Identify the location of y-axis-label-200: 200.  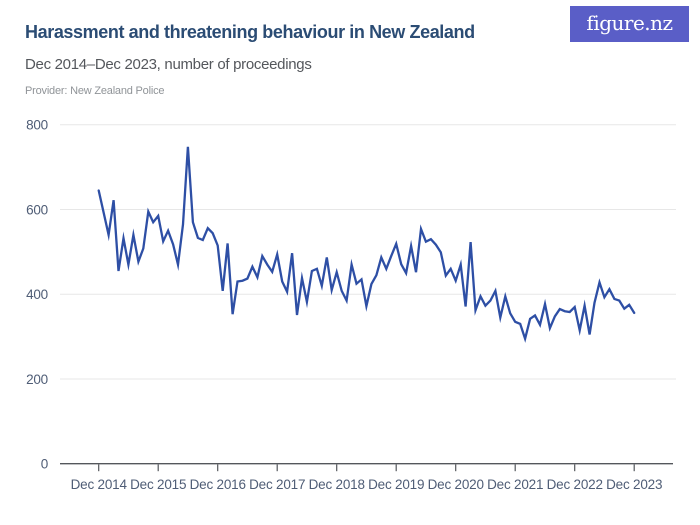
(37, 379).